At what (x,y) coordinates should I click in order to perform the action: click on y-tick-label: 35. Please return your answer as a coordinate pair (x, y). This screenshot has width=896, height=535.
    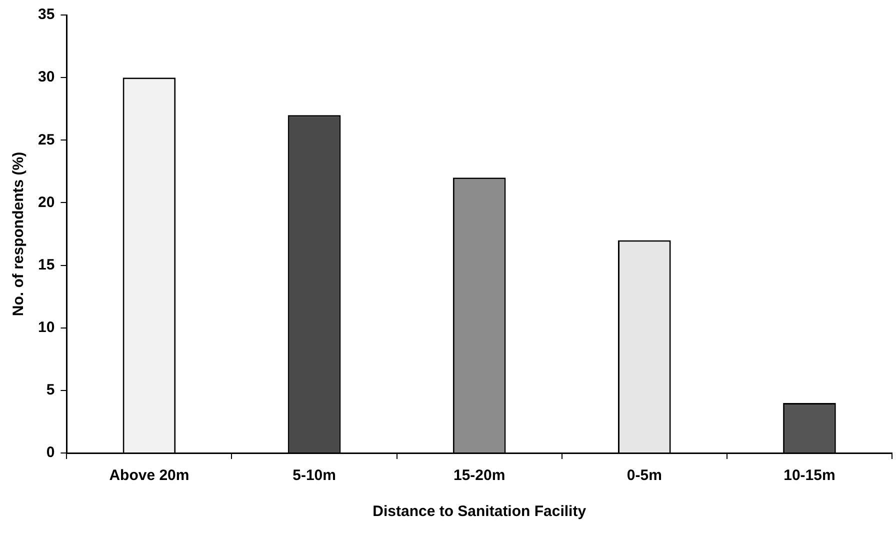
    Looking at the image, I should click on (46, 15).